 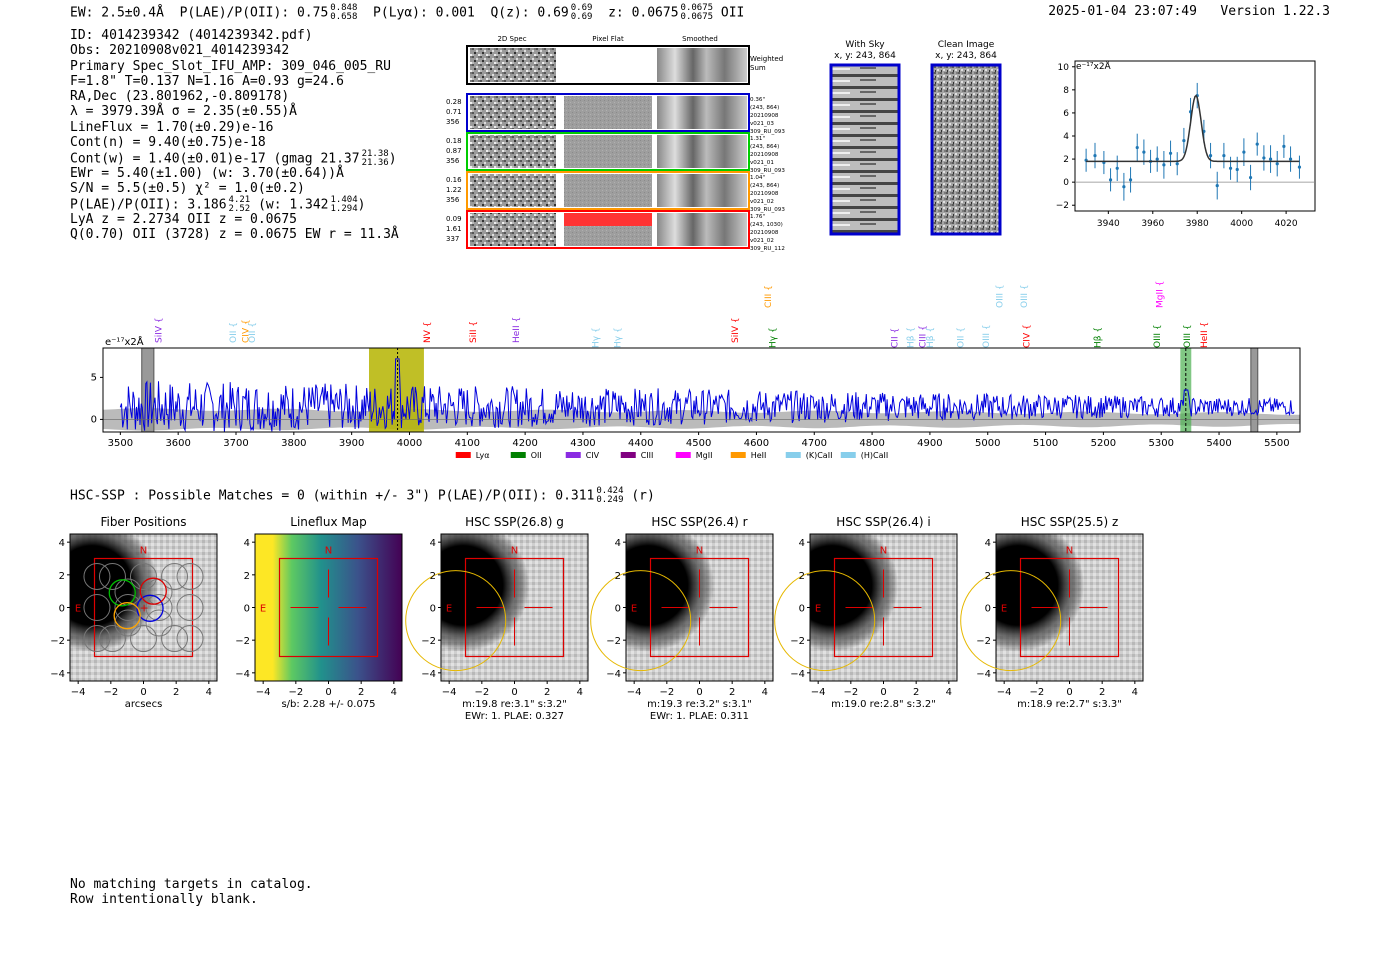 What do you see at coordinates (1066, 91) in the screenshot?
I see `zoom-ytick-label: 8` at bounding box center [1066, 91].